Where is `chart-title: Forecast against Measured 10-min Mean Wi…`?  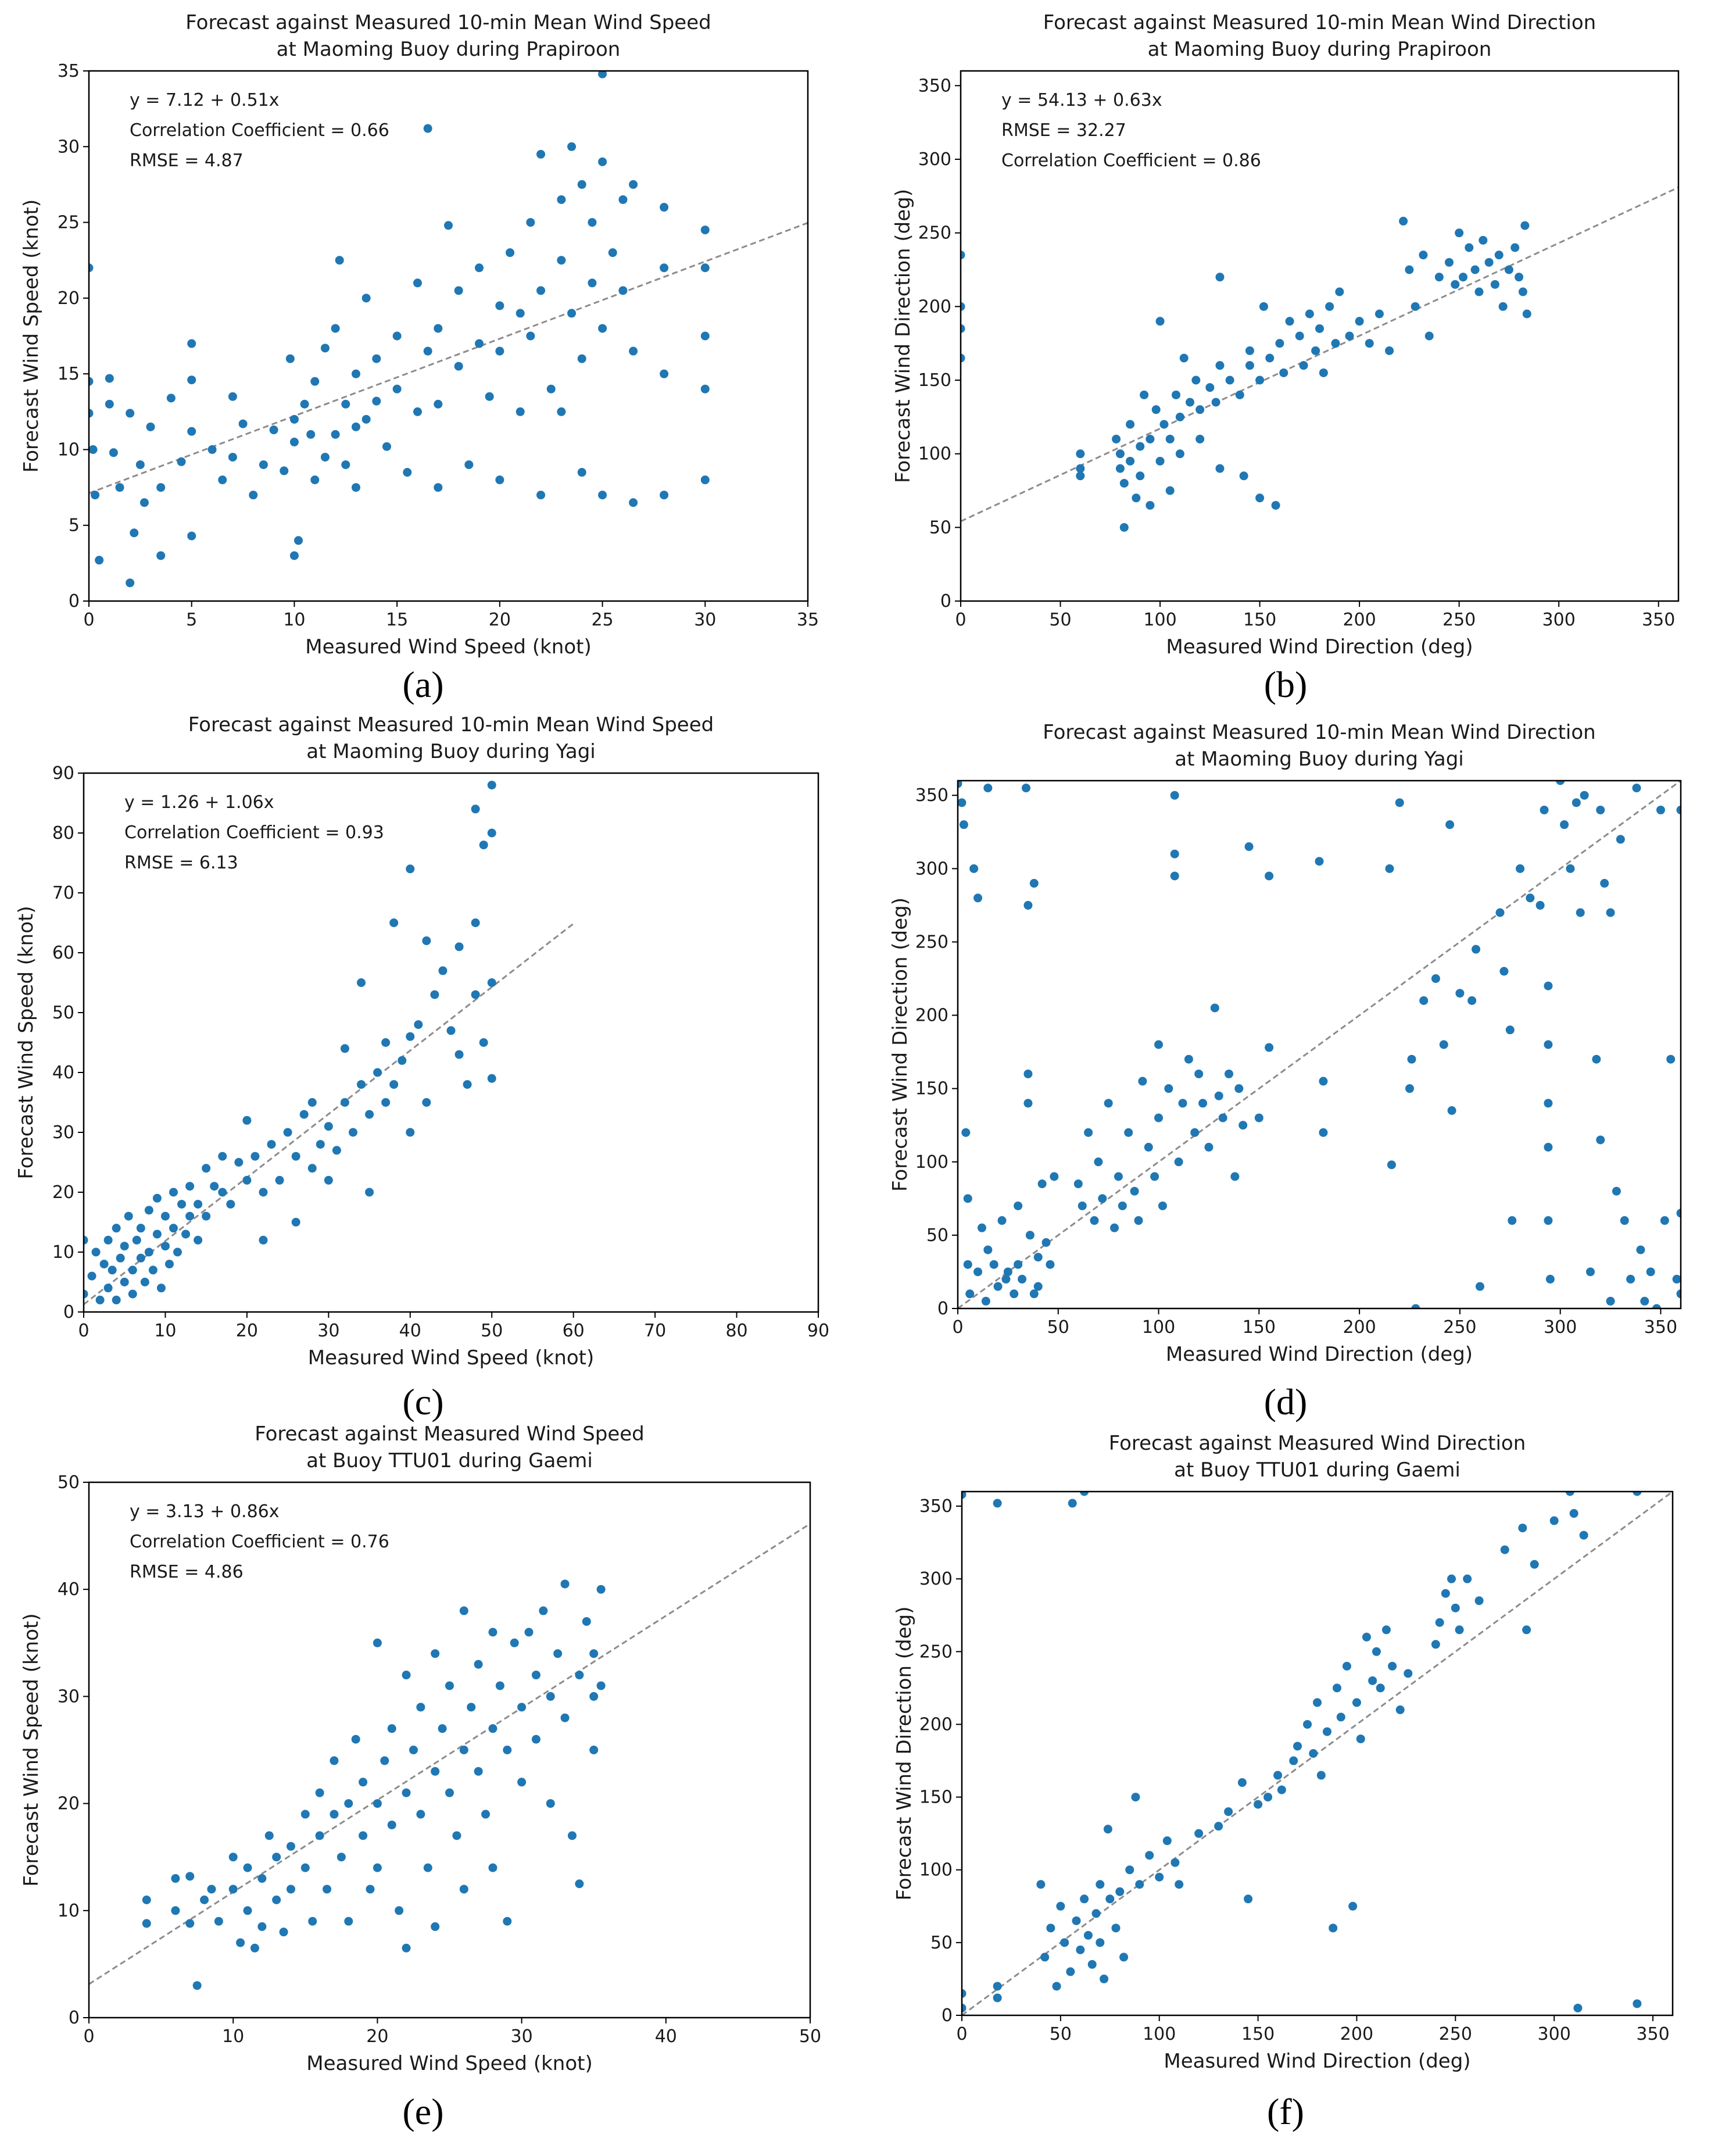
chart-title: Forecast against Measured 10-min Mean Wi… is located at coordinates (448, 22).